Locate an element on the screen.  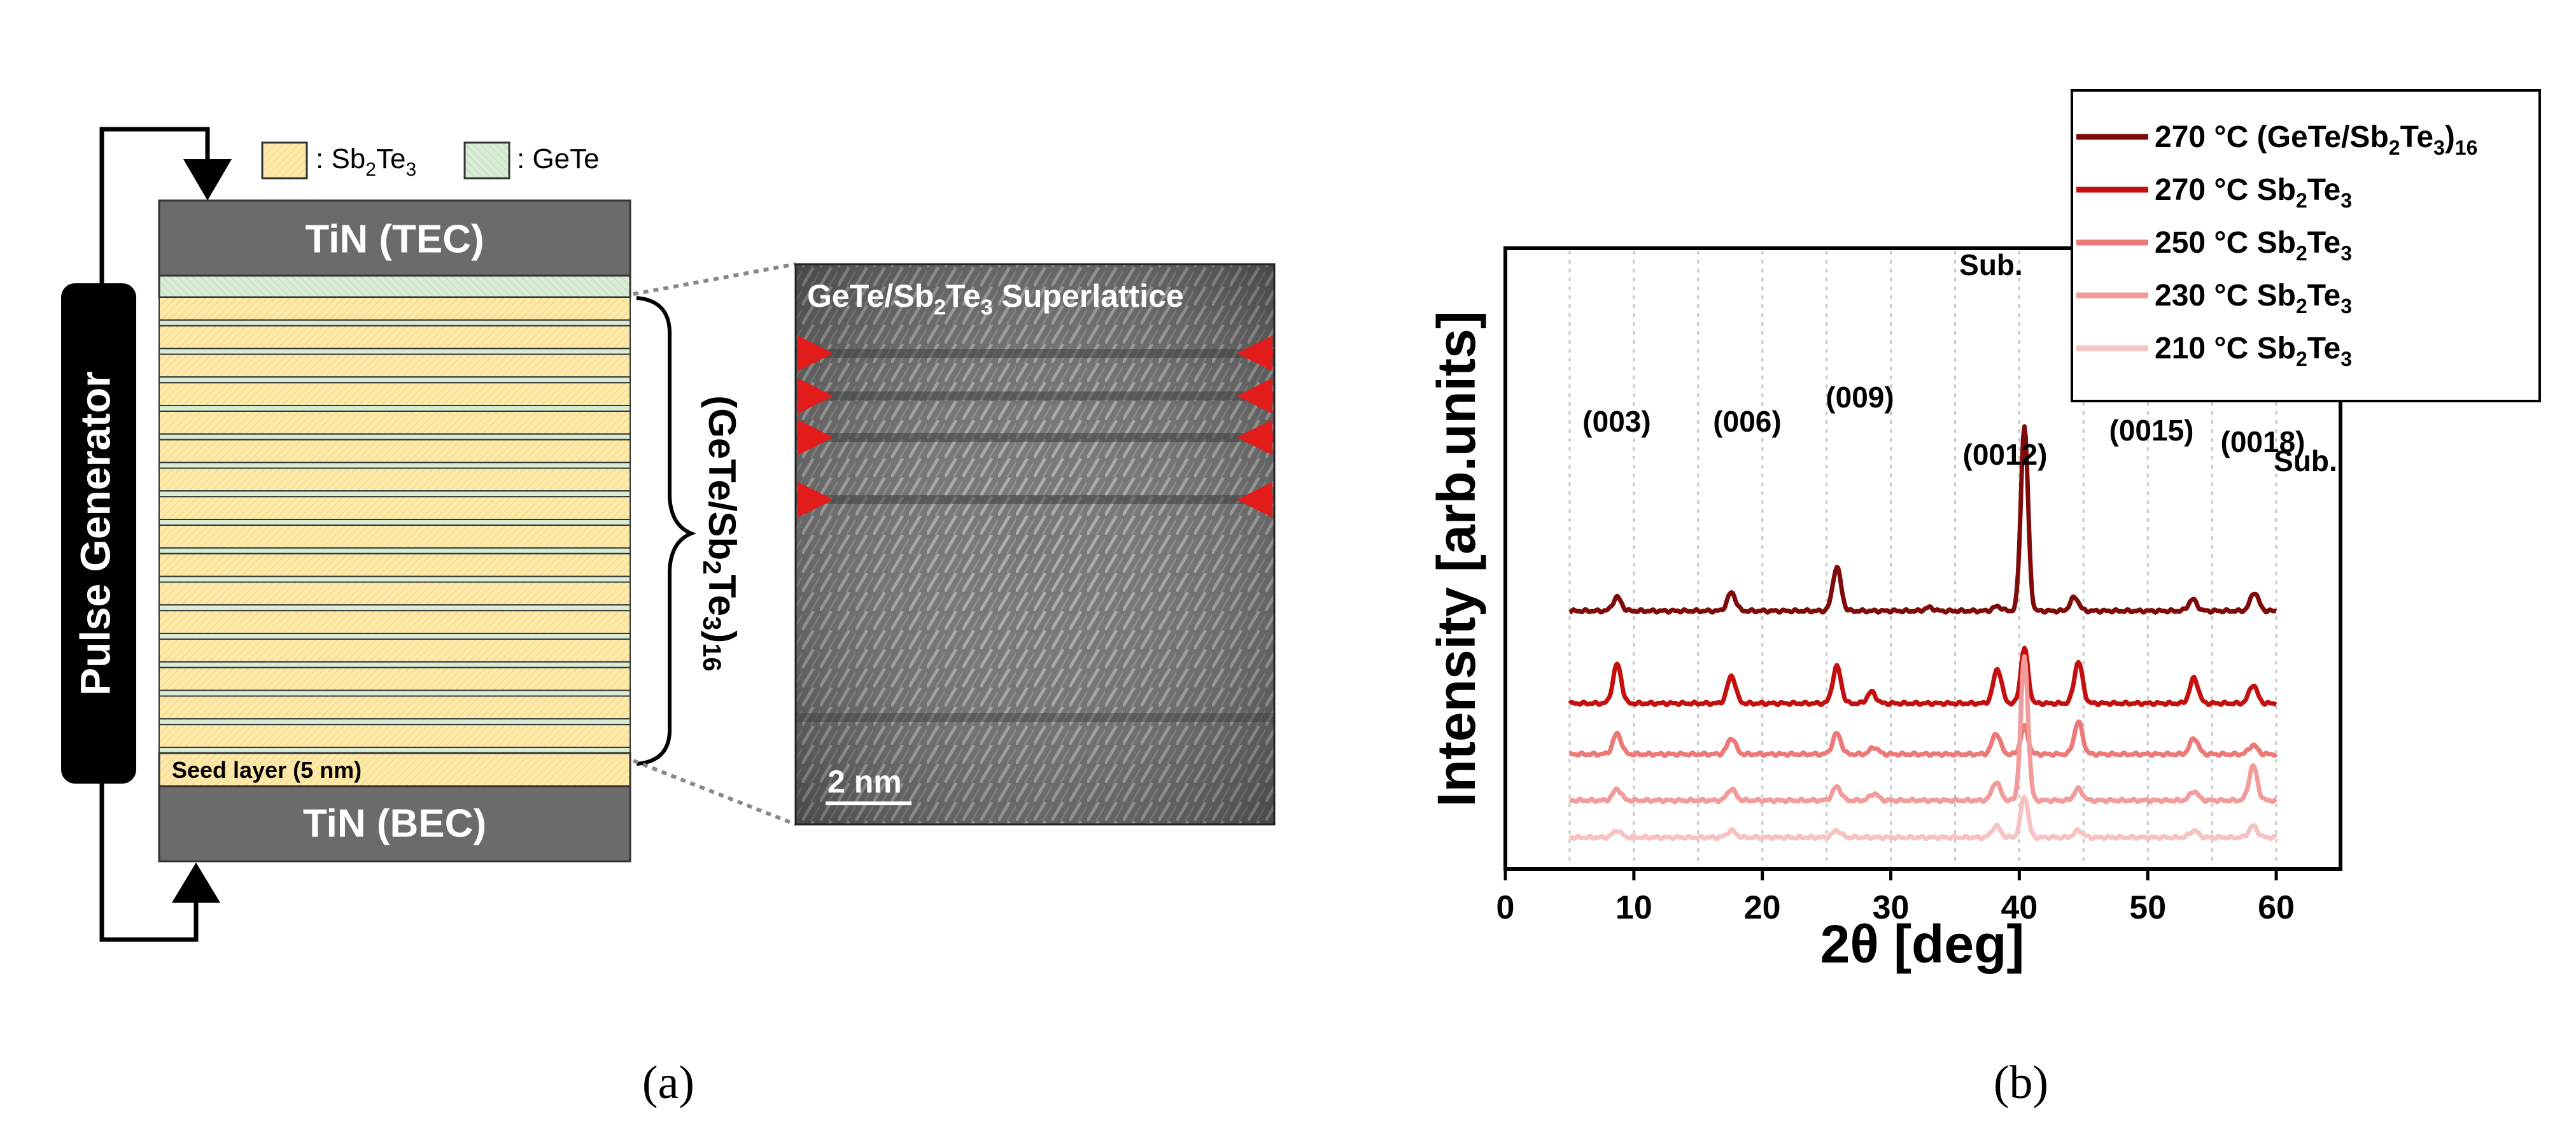
scale-bar-label: 2 nm is located at coordinates (864, 782).